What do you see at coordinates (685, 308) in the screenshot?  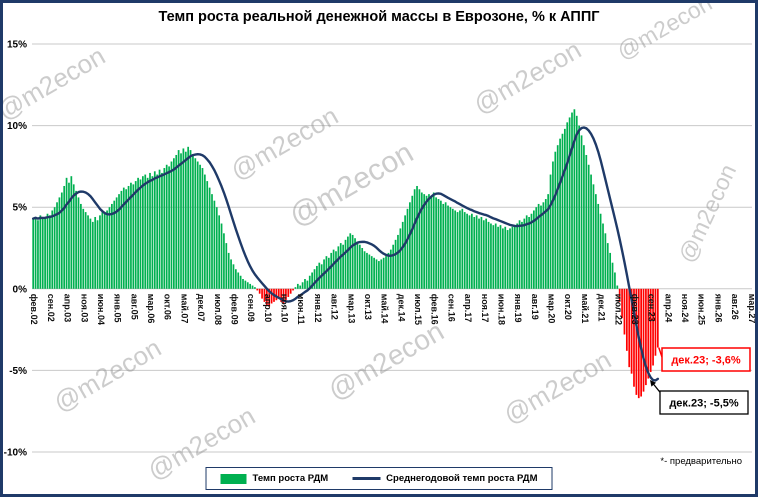 I see `svg-text: ноя.24` at bounding box center [685, 308].